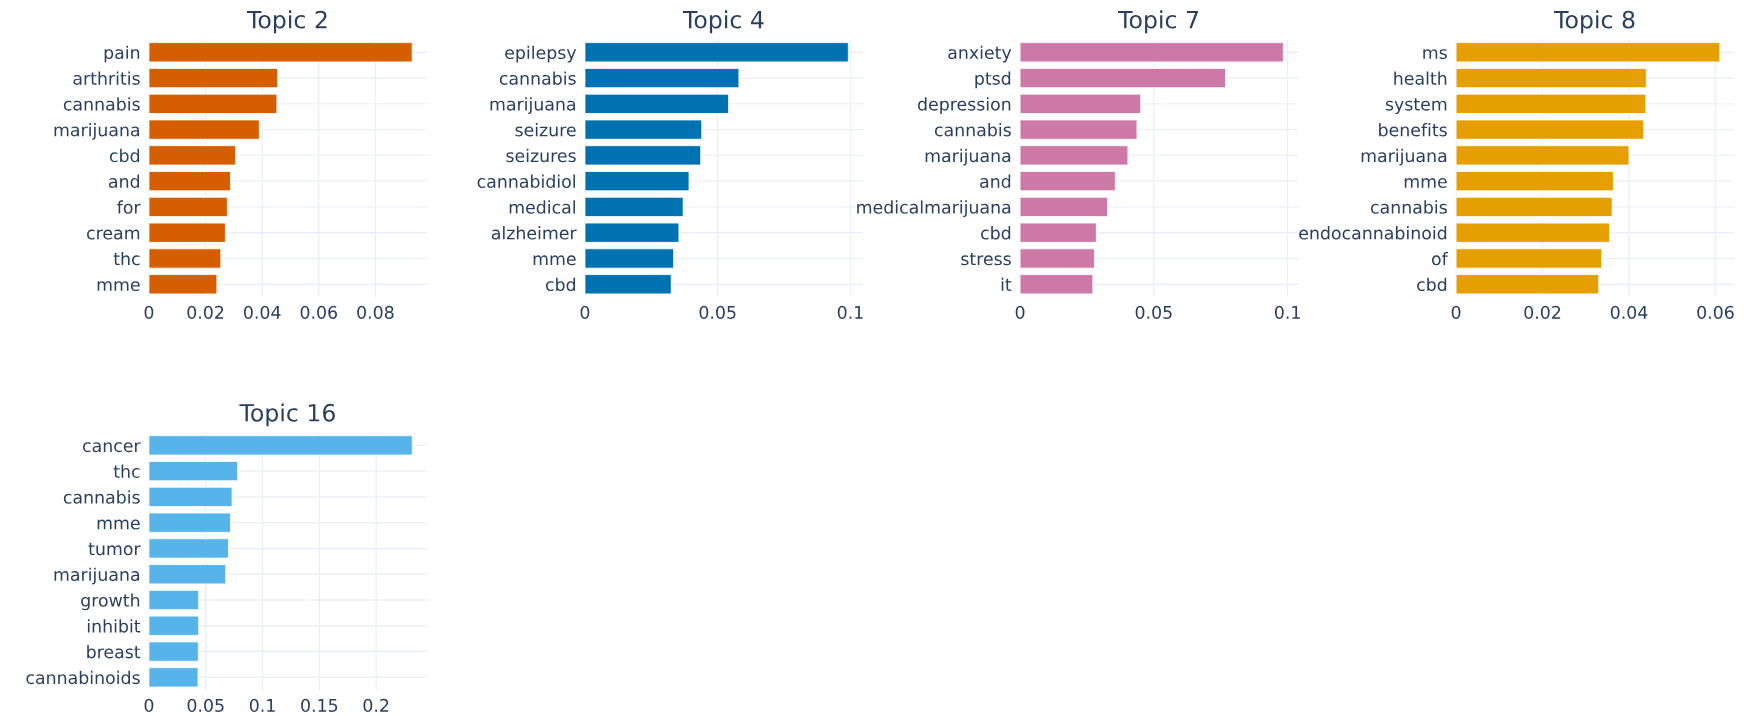 The width and height of the screenshot is (1744, 716). What do you see at coordinates (114, 651) in the screenshot?
I see `y-tick-label: breast` at bounding box center [114, 651].